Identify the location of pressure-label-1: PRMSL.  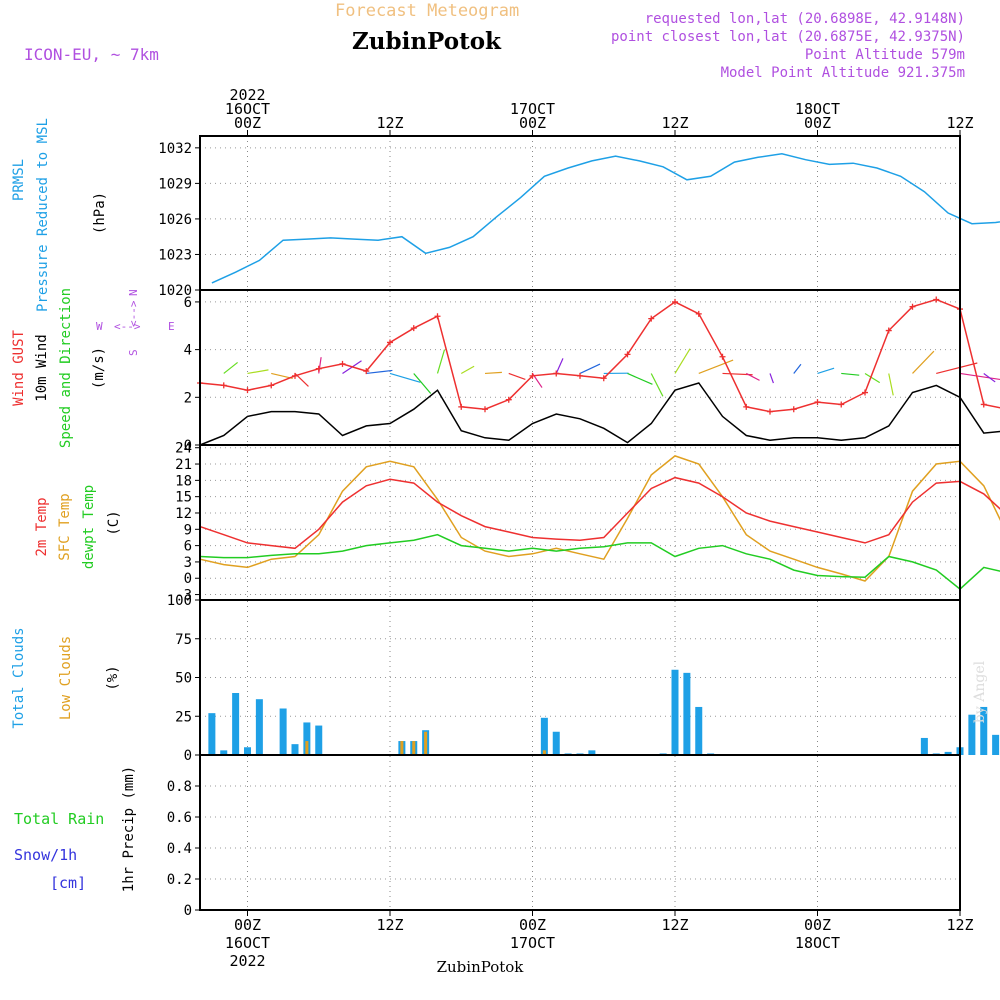
(19, 180).